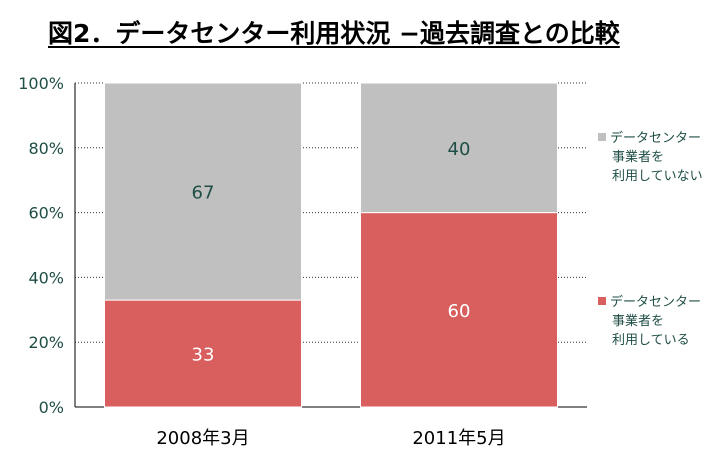 This screenshot has height=462, width=725. Describe the element at coordinates (46, 148) in the screenshot. I see `y-tick-label: 80%` at that location.